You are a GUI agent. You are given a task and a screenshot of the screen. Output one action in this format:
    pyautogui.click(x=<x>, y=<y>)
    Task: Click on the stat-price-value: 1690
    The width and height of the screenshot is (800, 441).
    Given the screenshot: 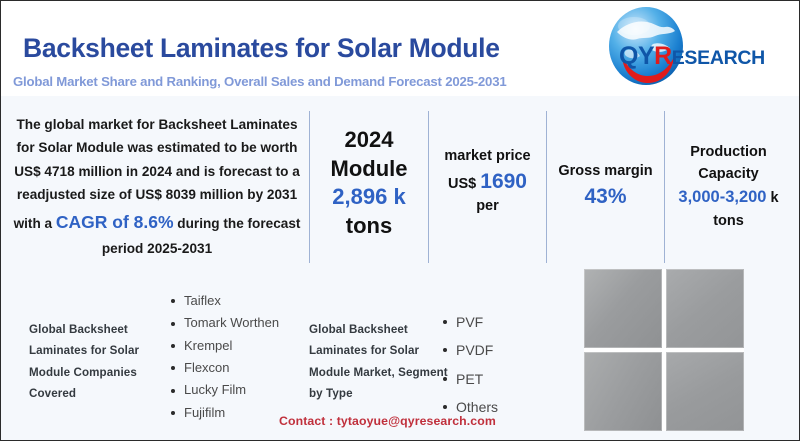 What is the action you would take?
    pyautogui.click(x=503, y=181)
    